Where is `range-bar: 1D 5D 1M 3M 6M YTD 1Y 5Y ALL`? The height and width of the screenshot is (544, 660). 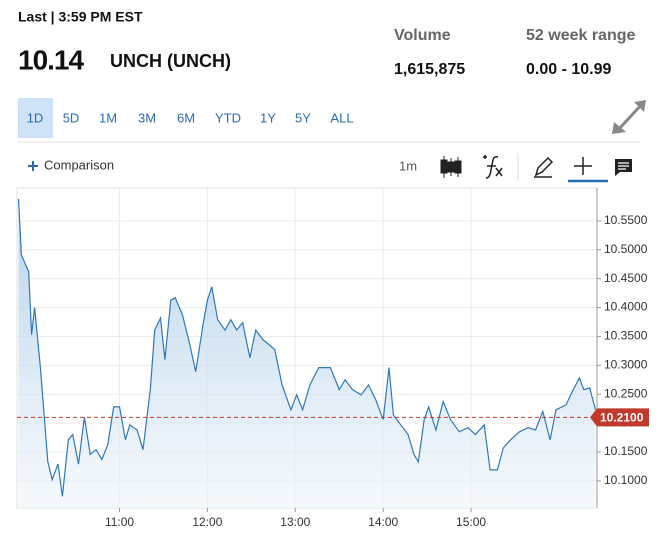 range-bar: 1D 5D 1M 3M 6M YTD 1Y 5Y ALL is located at coordinates (186, 118).